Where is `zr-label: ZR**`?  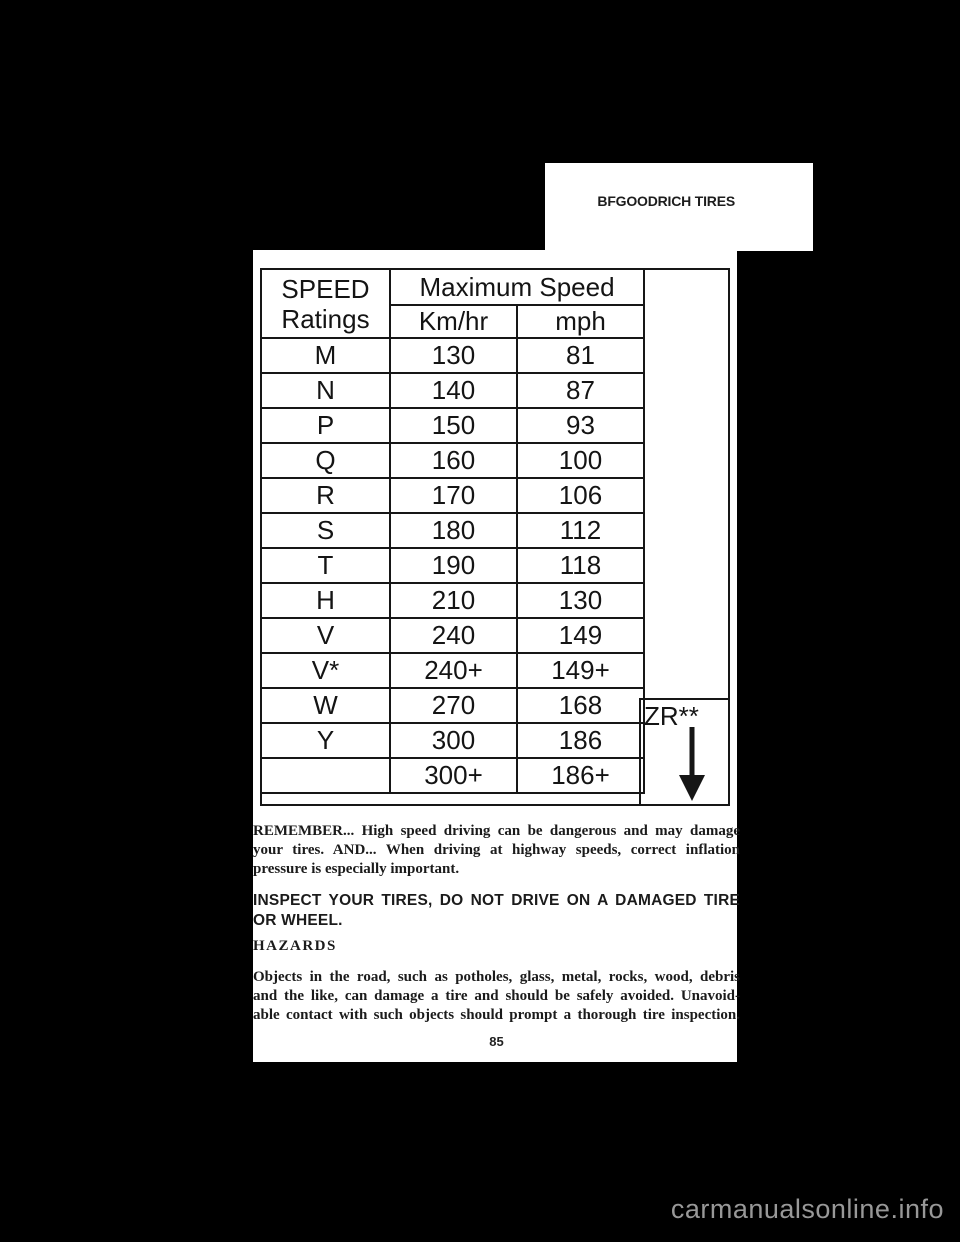
zr-label: ZR** is located at coordinates (671, 716).